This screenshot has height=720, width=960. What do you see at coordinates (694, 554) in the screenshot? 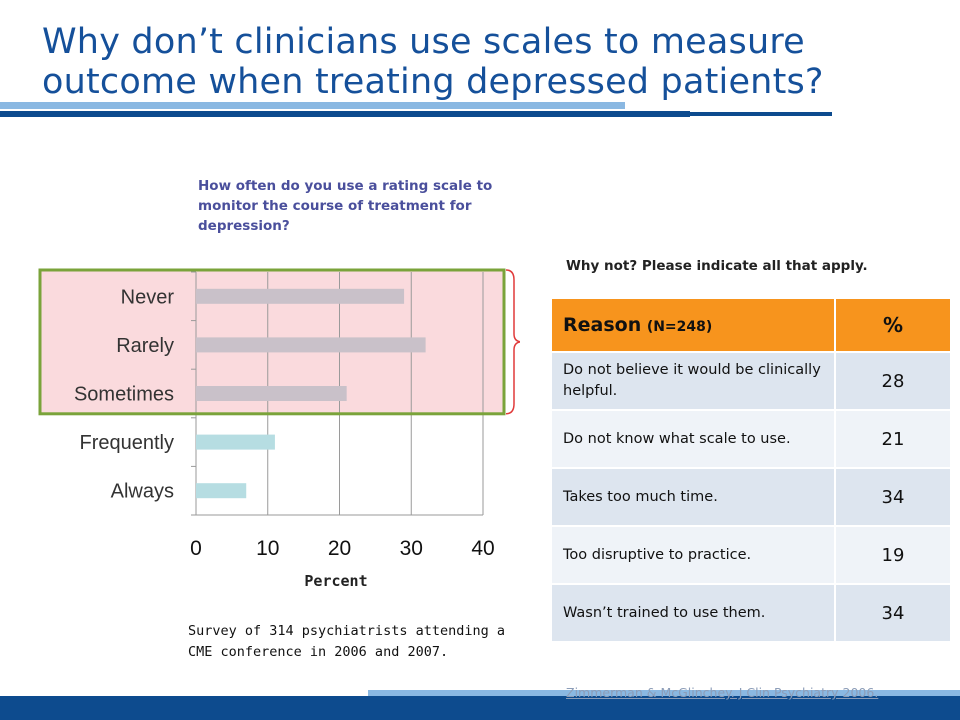
I see `reason-cell: Too disruptive to practice.` at bounding box center [694, 554].